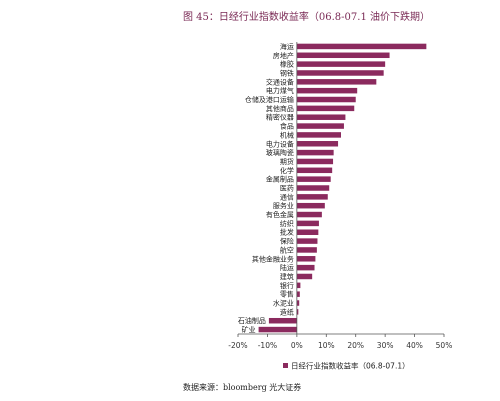 The width and height of the screenshot is (500, 401). I want to click on legend: 日经行业指数收益率（06.8-07.1）, so click(346, 366).